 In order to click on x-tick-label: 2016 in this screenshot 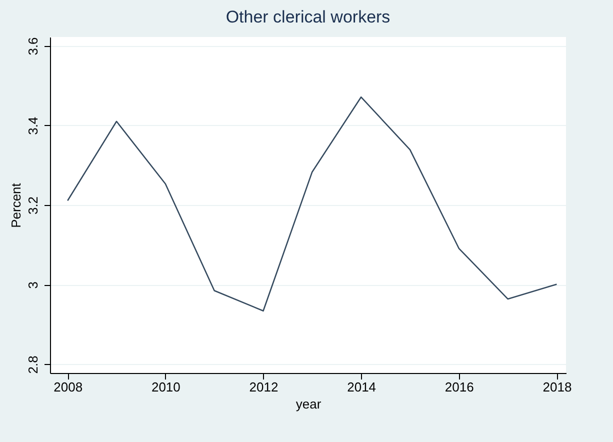, I will do `click(459, 387)`.